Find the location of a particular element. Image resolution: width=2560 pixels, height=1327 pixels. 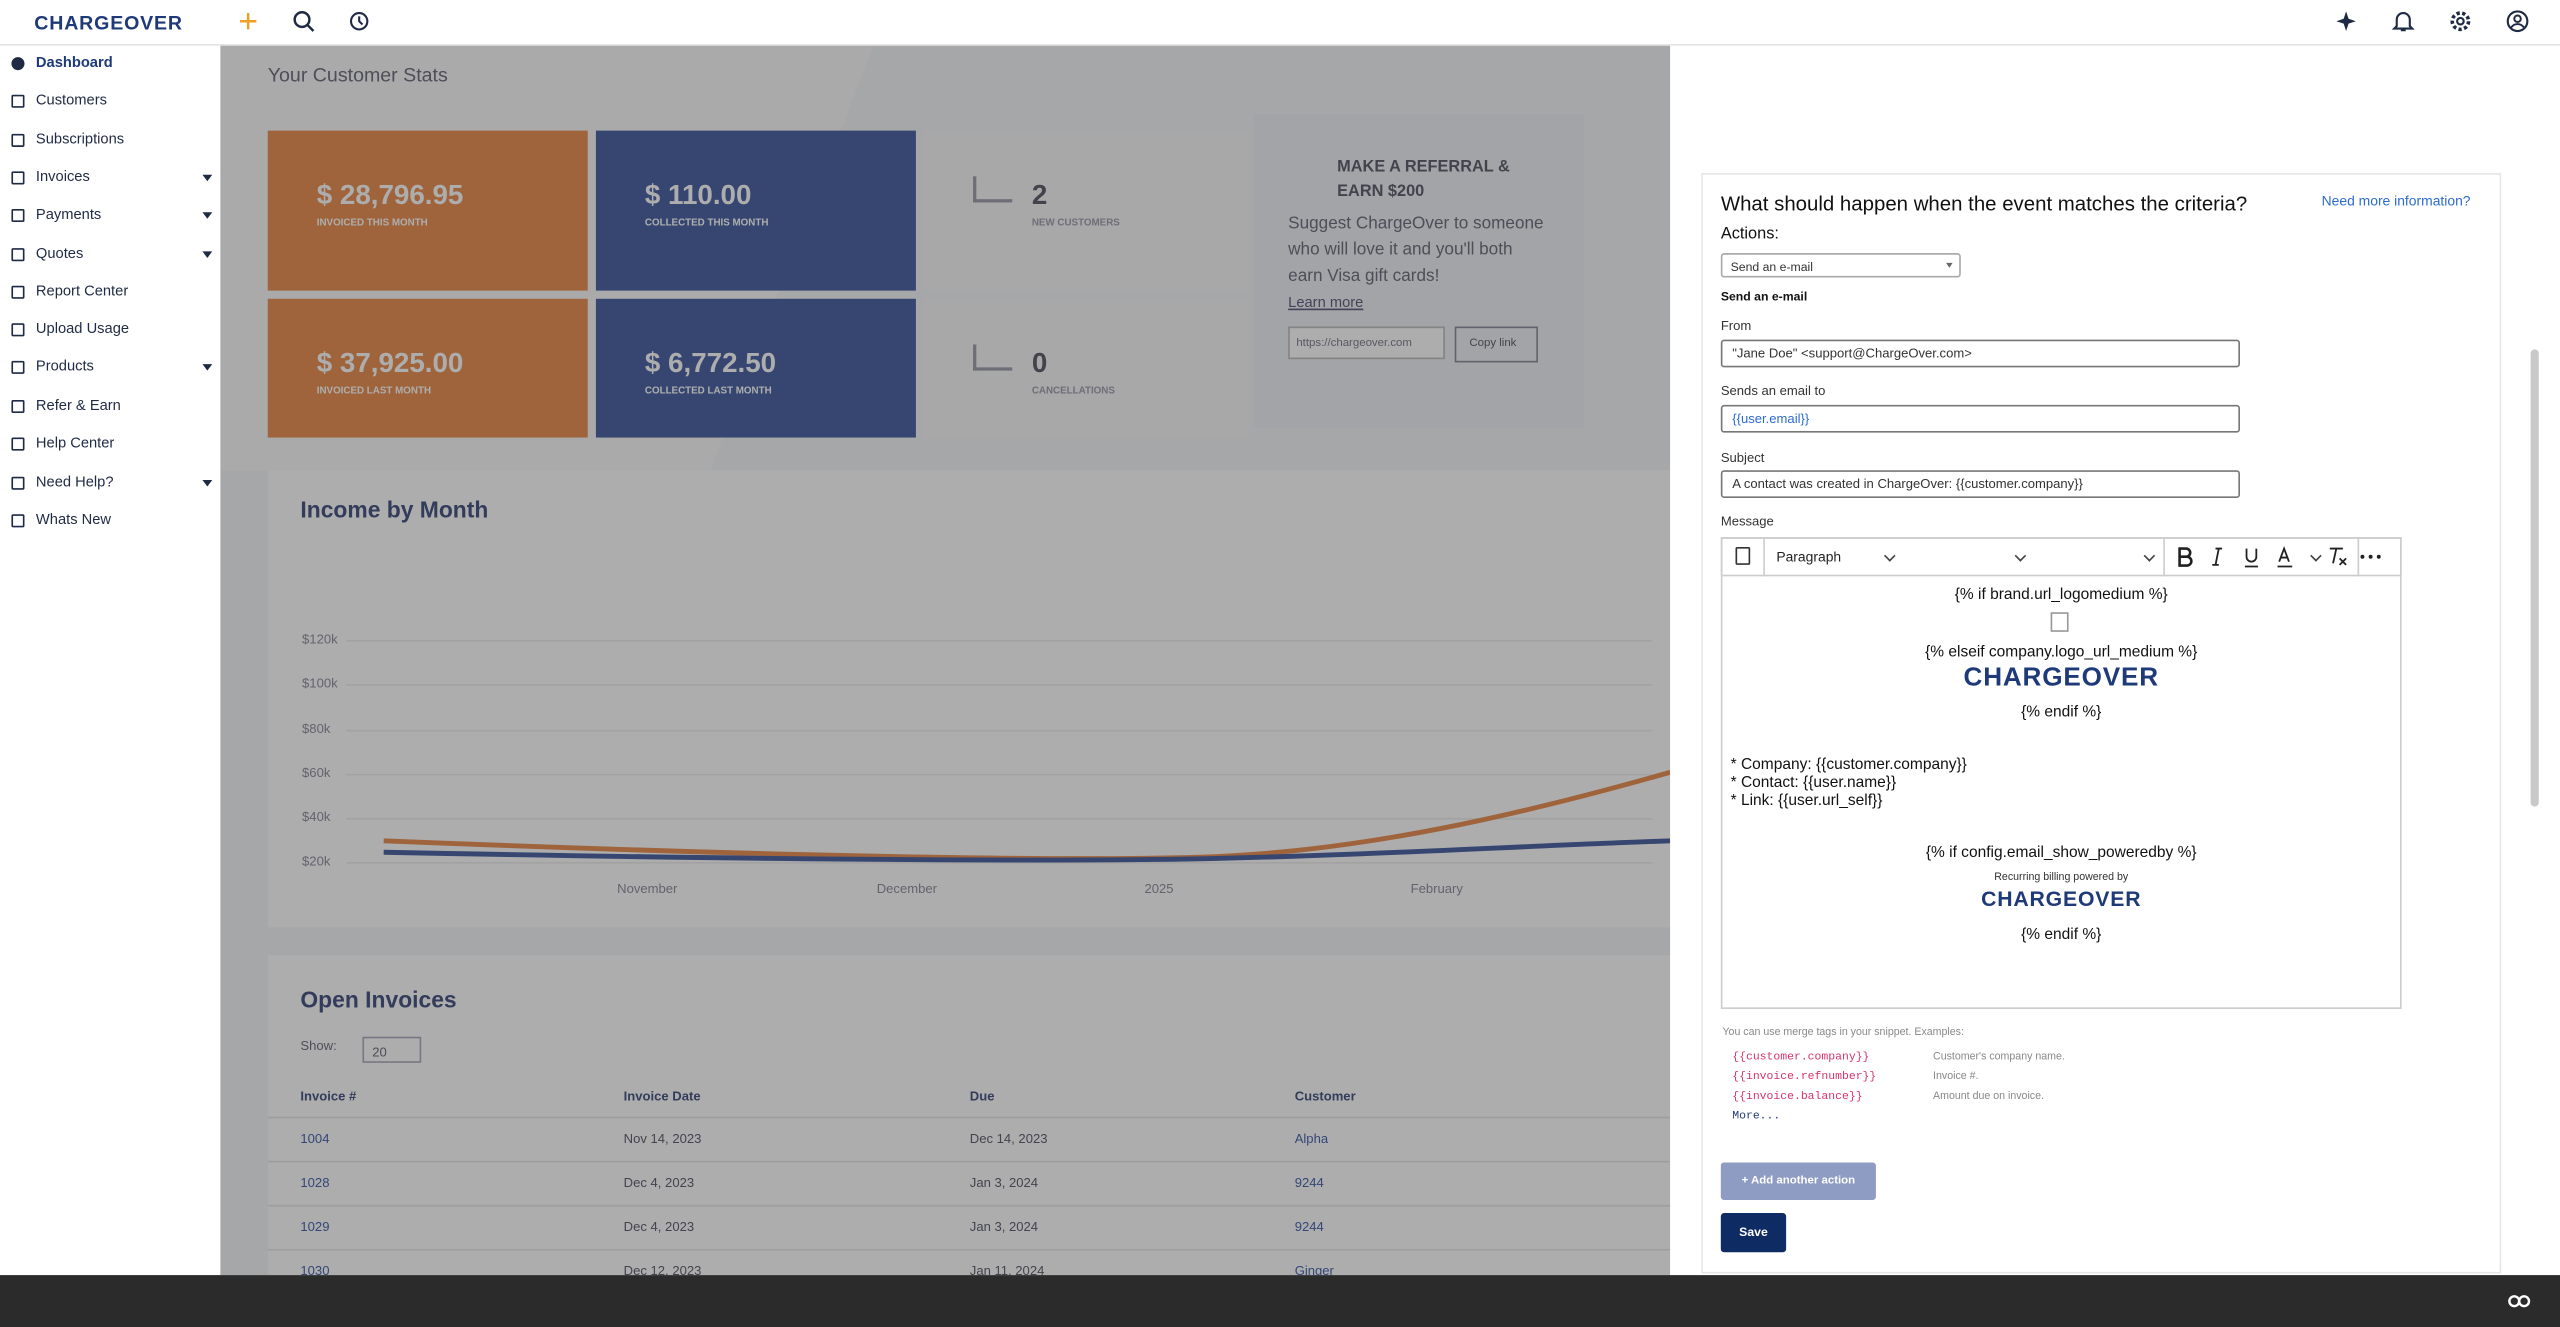

table-cell: Ginger is located at coordinates (1314, 1269).